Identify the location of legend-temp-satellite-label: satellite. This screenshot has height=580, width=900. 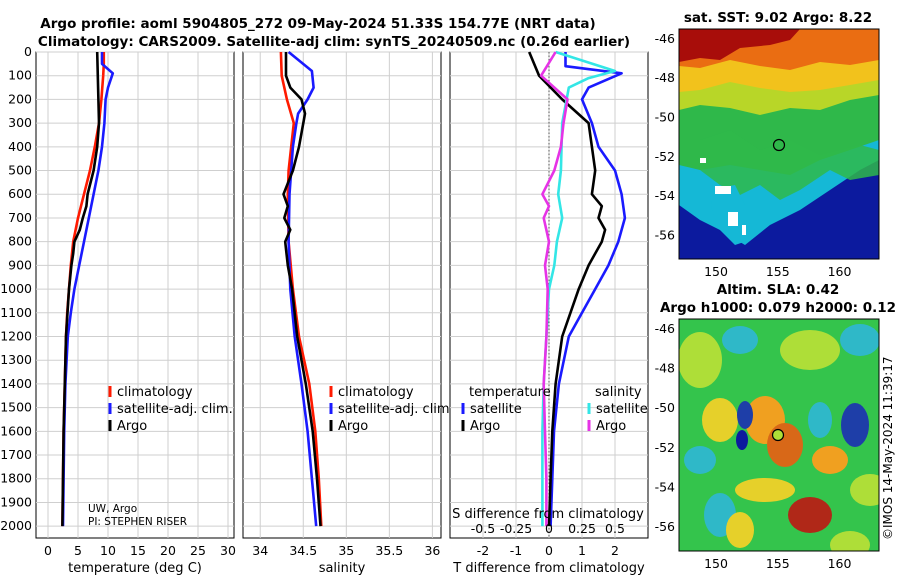
(496, 409).